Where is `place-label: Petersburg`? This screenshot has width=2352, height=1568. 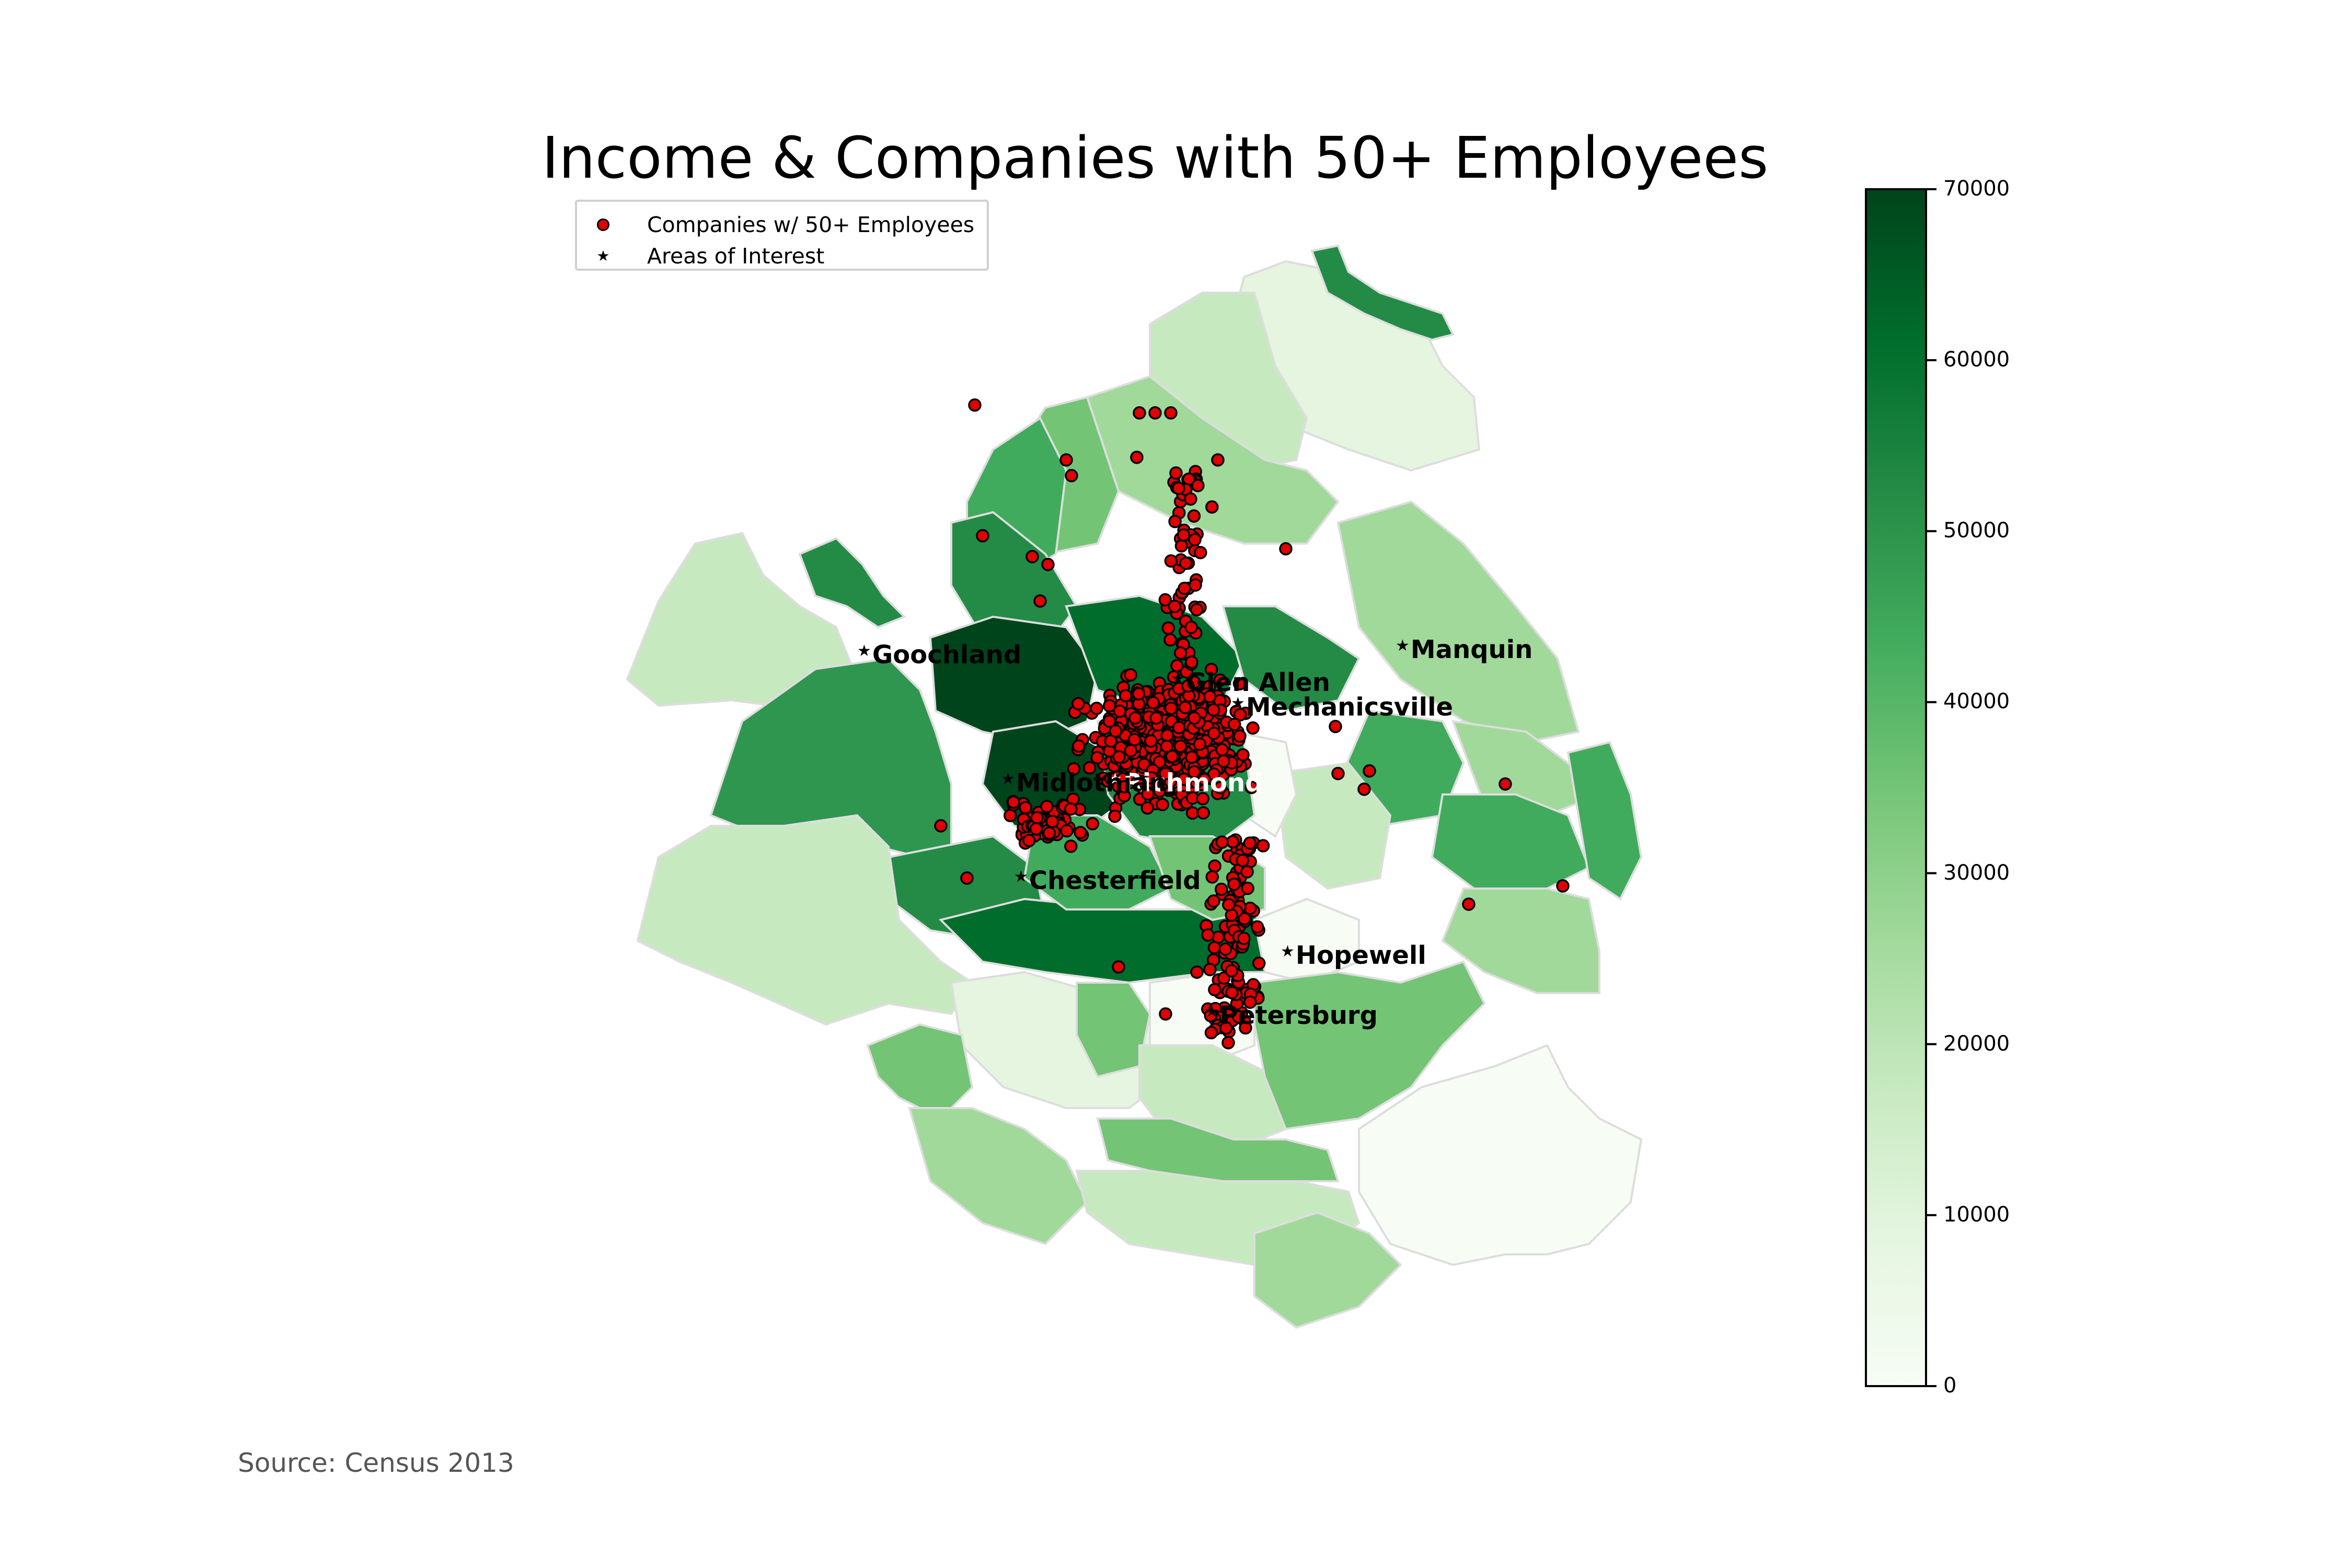 place-label: Petersburg is located at coordinates (1298, 1015).